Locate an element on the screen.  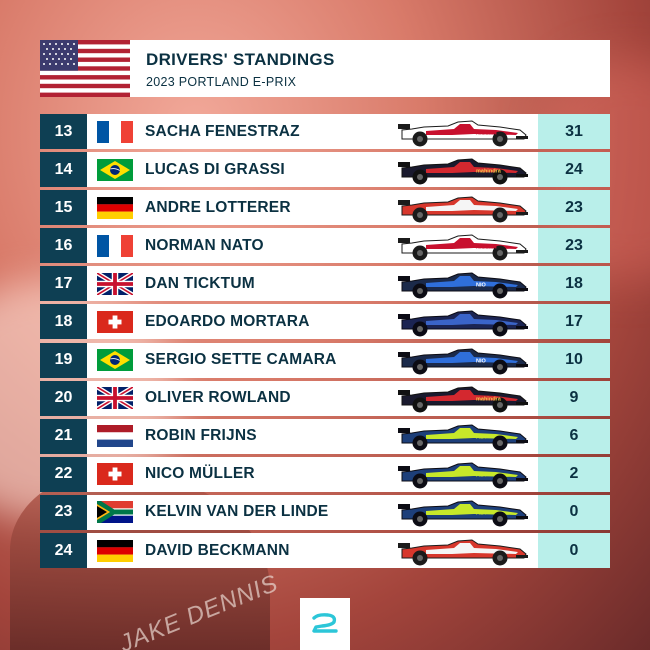
position-number: 24 is located at coordinates (63, 551).